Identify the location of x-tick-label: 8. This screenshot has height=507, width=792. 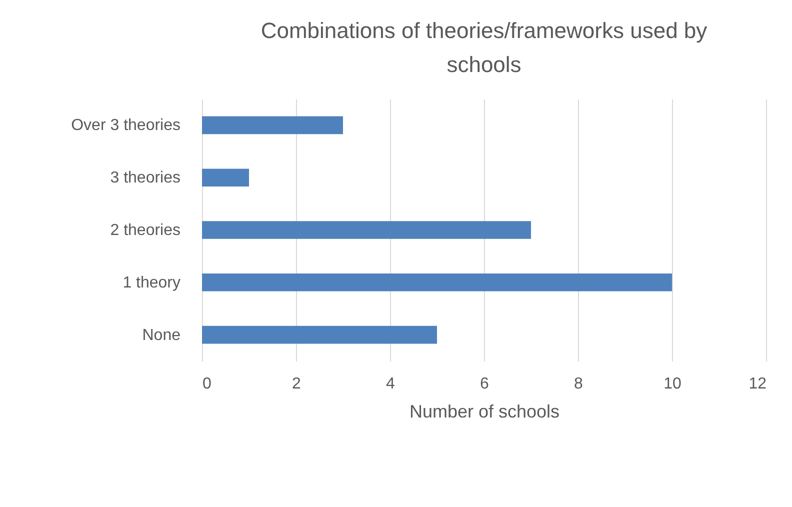
(579, 384).